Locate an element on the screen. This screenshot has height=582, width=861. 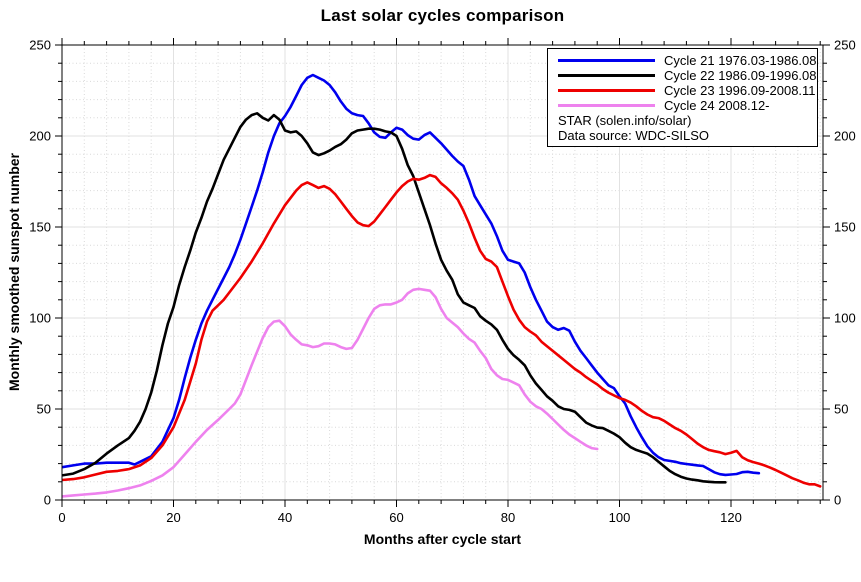
chart-title: Last solar cycles comparison is located at coordinates (442, 15).